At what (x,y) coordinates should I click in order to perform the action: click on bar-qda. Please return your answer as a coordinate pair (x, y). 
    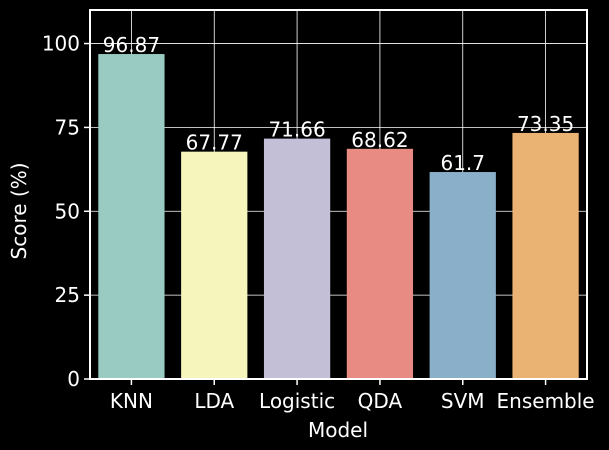
    Looking at the image, I should click on (380, 263).